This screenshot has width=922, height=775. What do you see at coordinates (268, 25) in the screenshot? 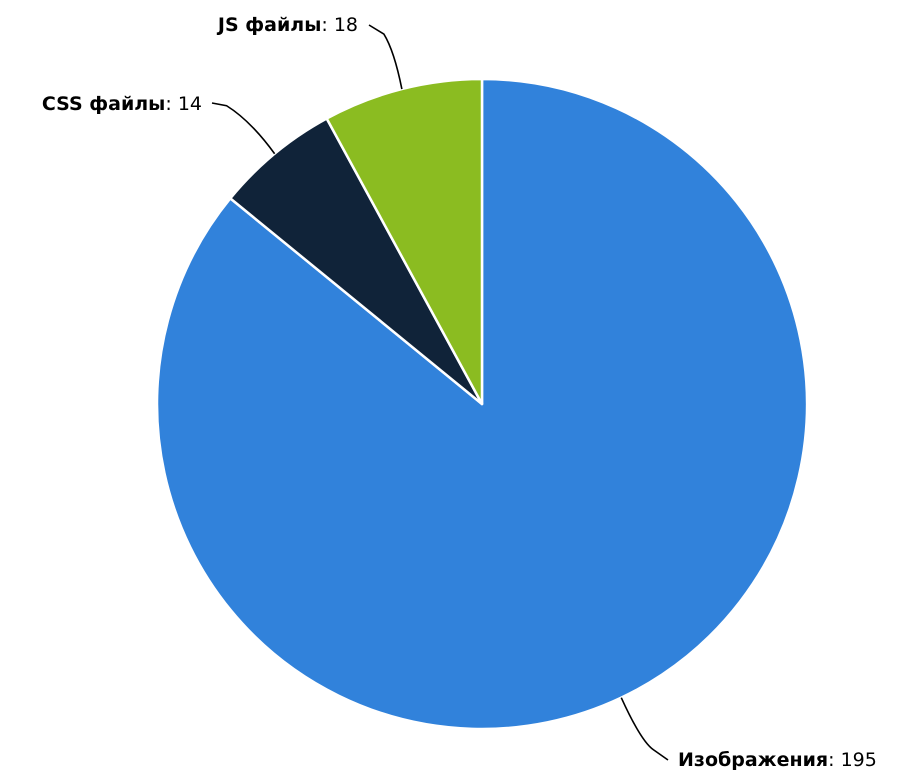
I see `data-label-name: JS файлы` at bounding box center [268, 25].